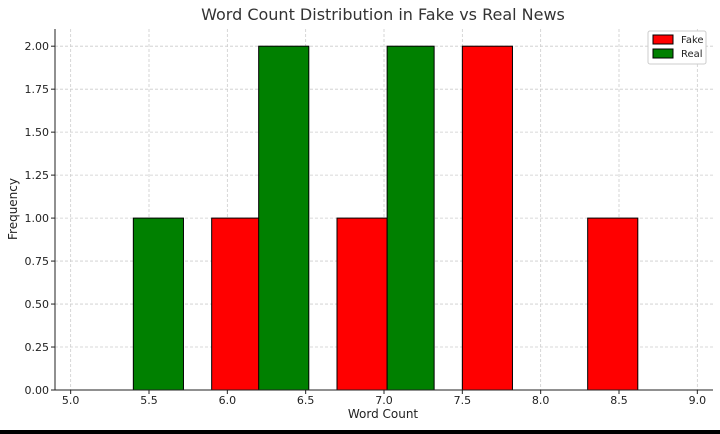 This screenshot has height=434, width=720. What do you see at coordinates (37, 175) in the screenshot?
I see `y-tick-label-5: 1.25` at bounding box center [37, 175].